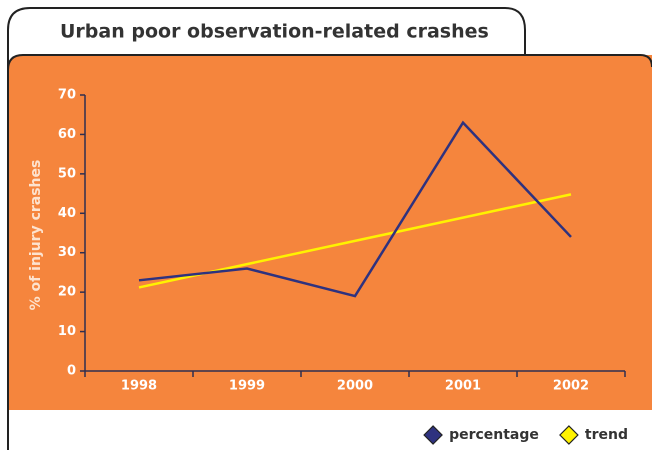 Image resolution: width=652 pixels, height=450 pixels. What do you see at coordinates (463, 386) in the screenshot?
I see `x-tick-label: 2001` at bounding box center [463, 386].